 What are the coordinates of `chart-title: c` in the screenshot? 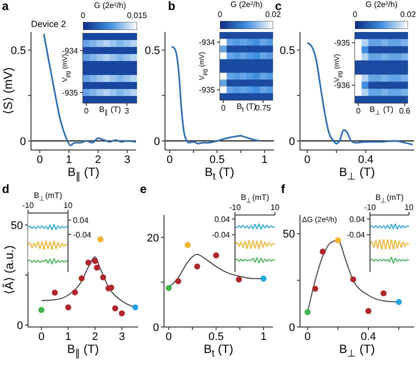 It's located at (278, 6).